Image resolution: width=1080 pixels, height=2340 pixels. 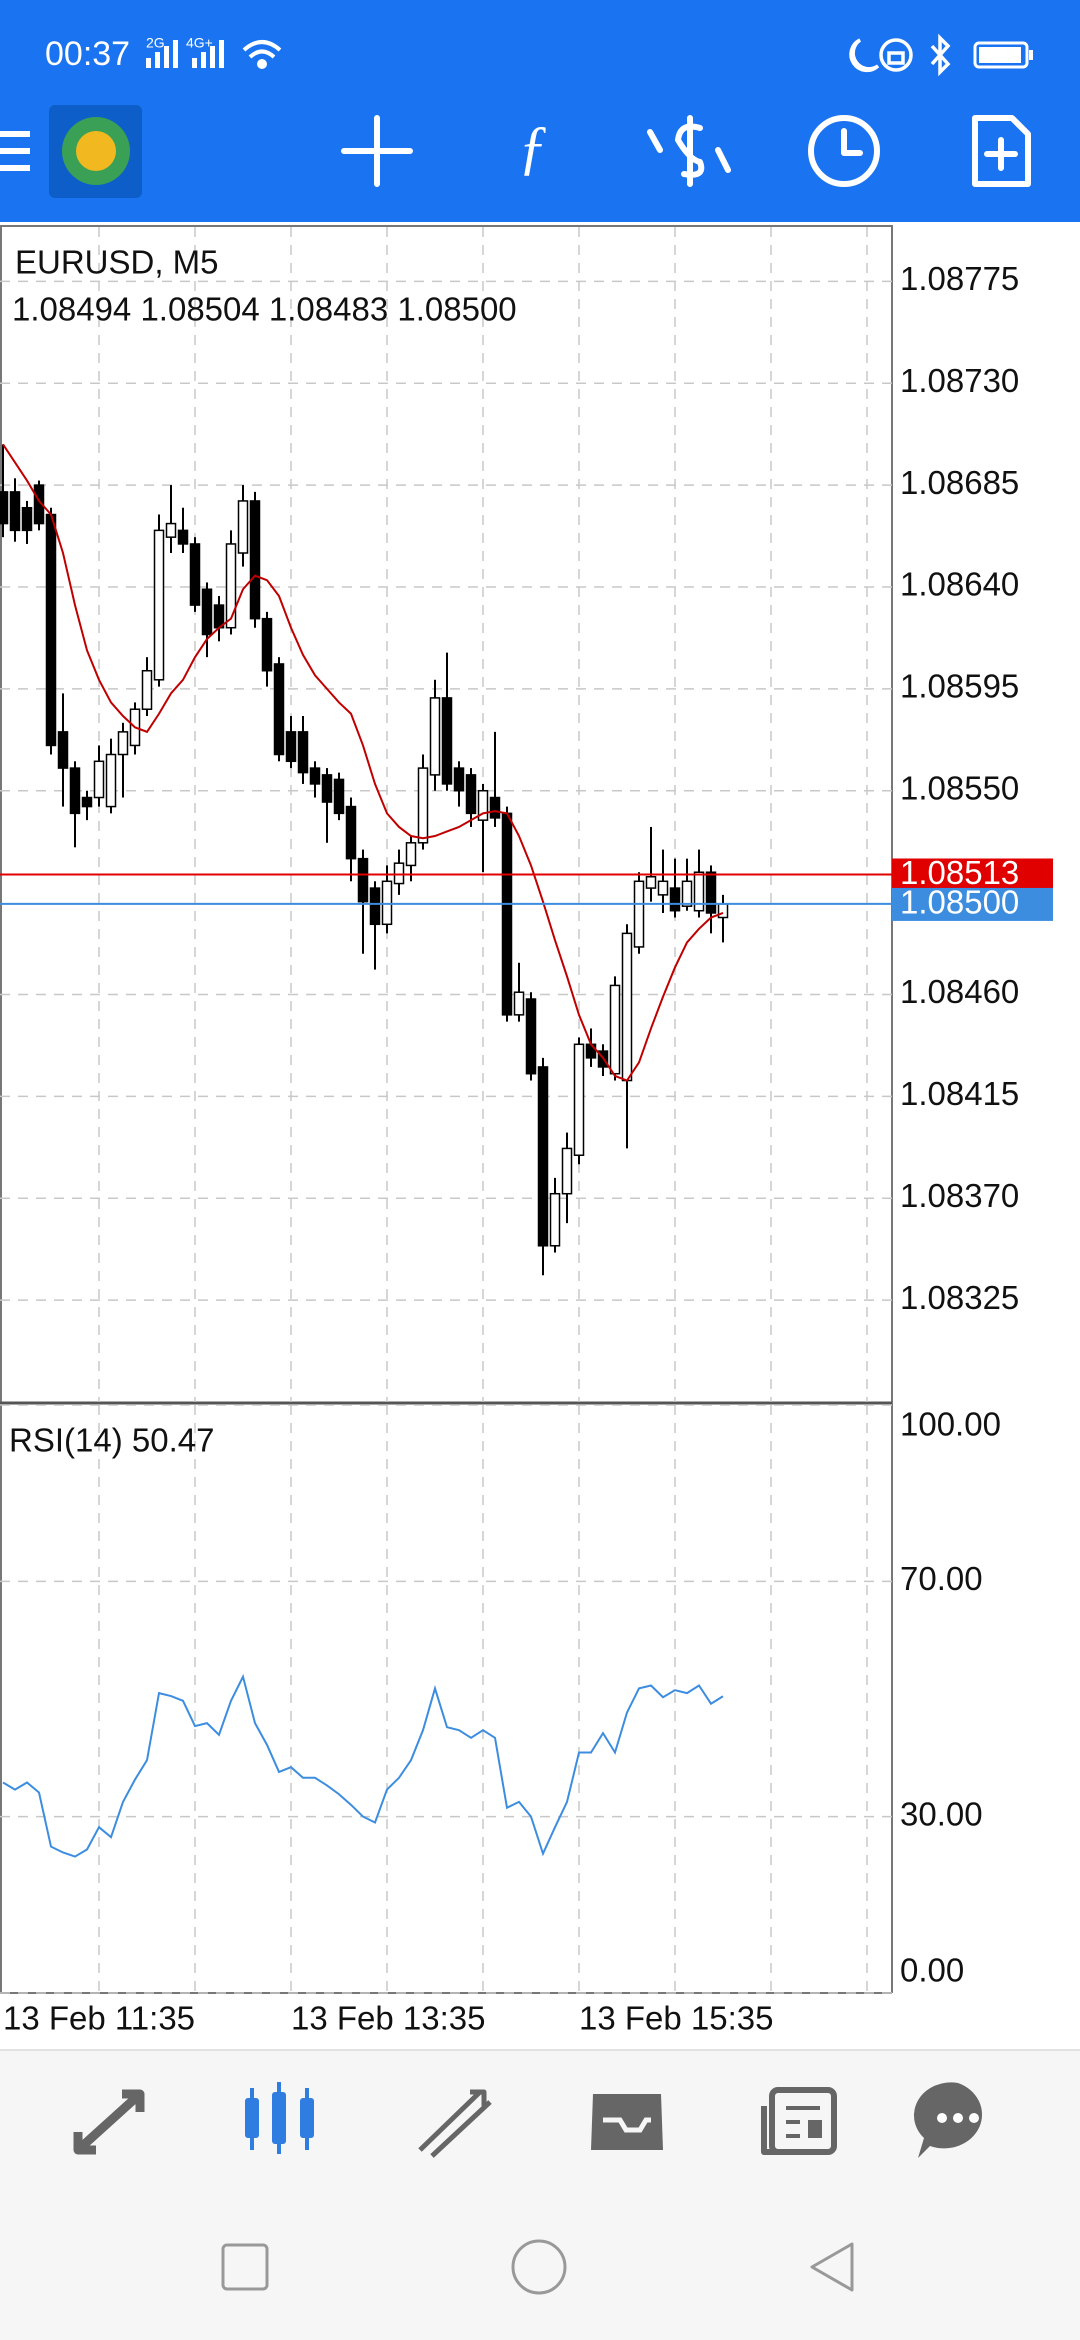 What do you see at coordinates (279, 2118) in the screenshot?
I see `chart-tab` at bounding box center [279, 2118].